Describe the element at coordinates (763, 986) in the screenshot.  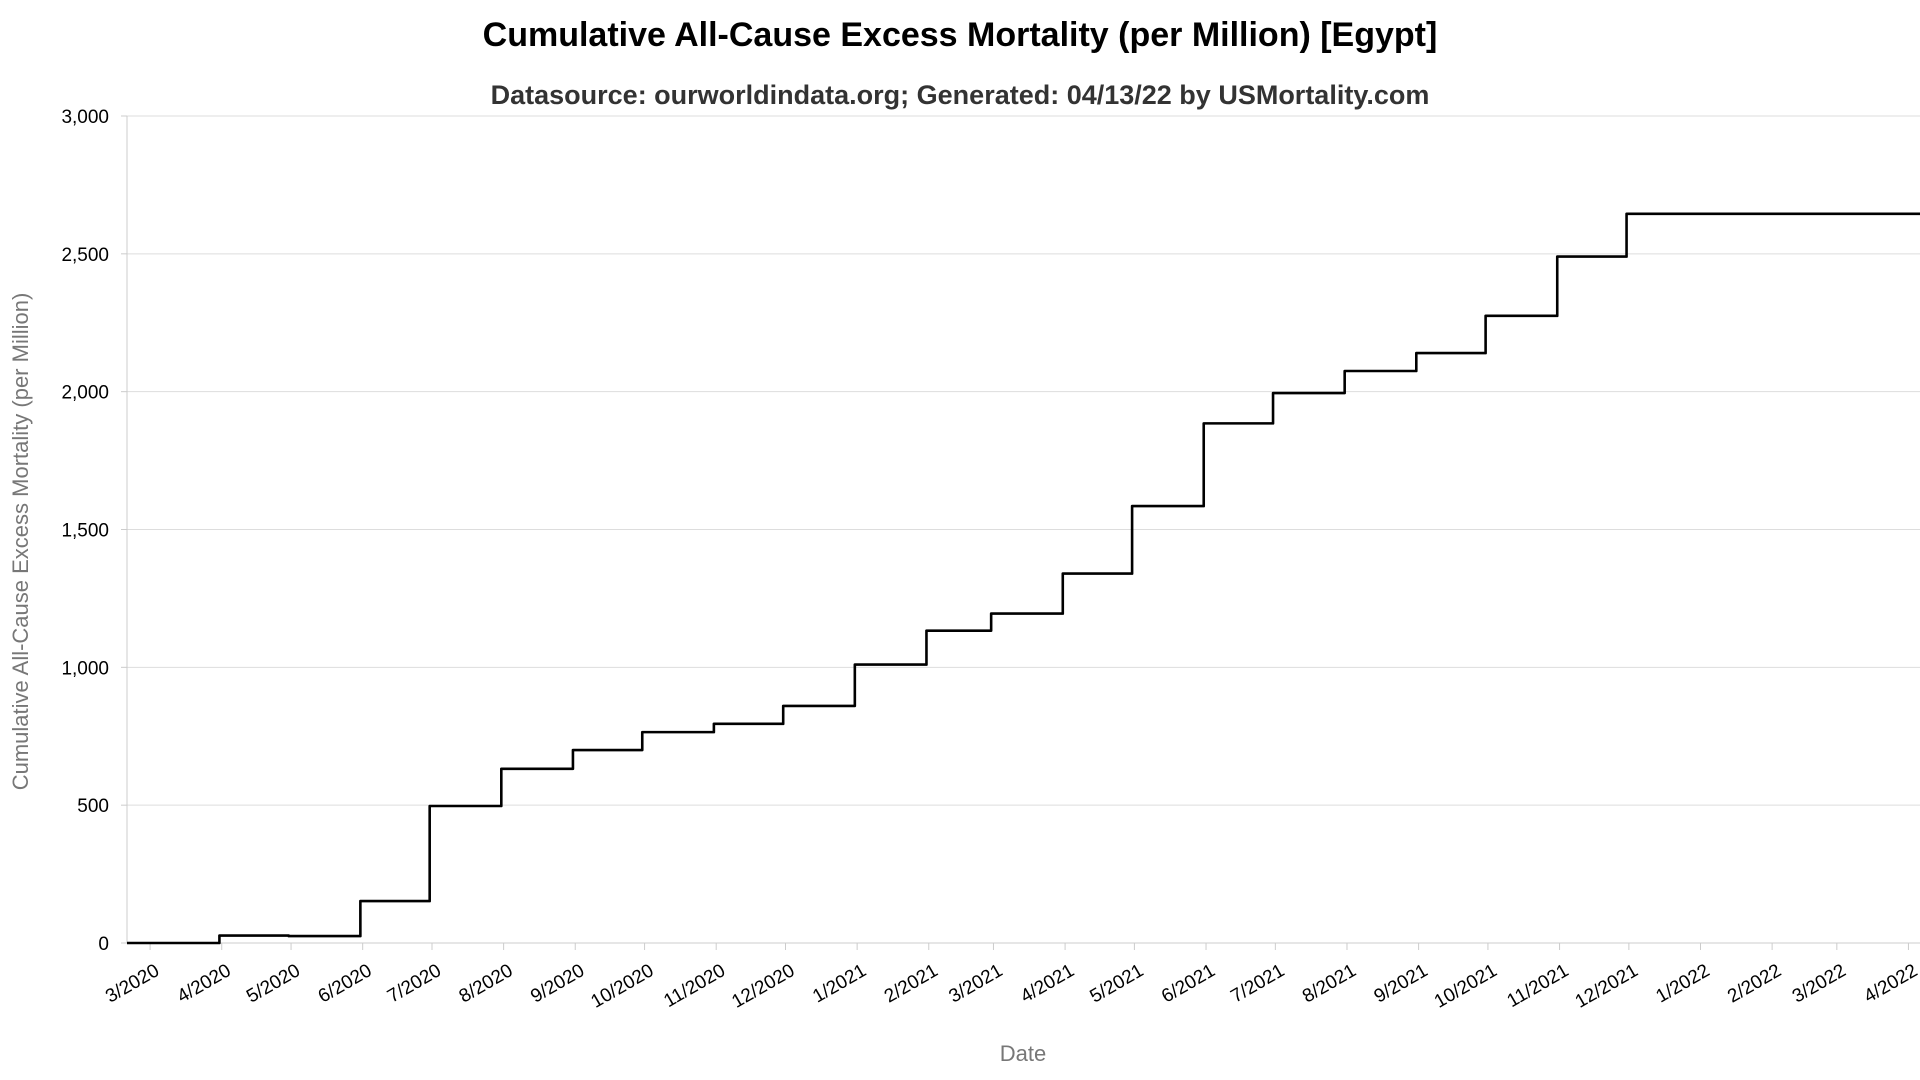
I see `x-tick-label: 12/2020` at that location.